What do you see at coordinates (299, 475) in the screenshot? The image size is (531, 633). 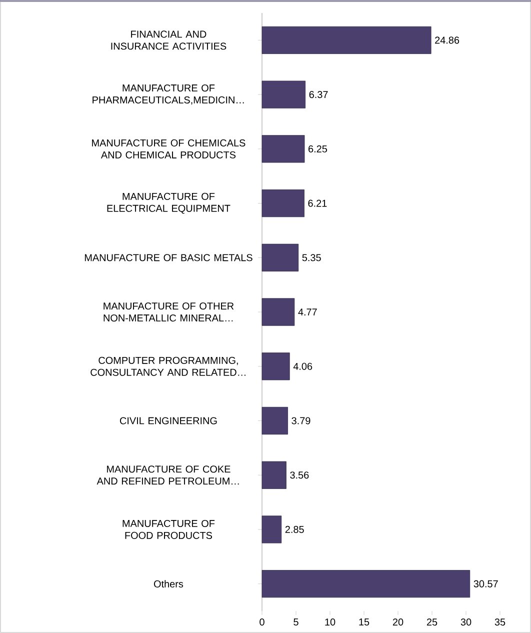 I see `data-label: 3.56` at bounding box center [299, 475].